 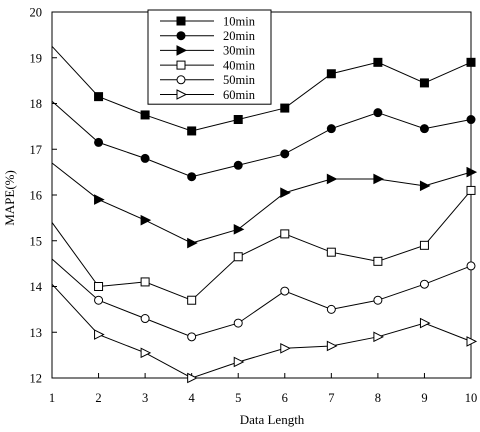 I want to click on x-tick-label: 7, so click(x=331, y=398).